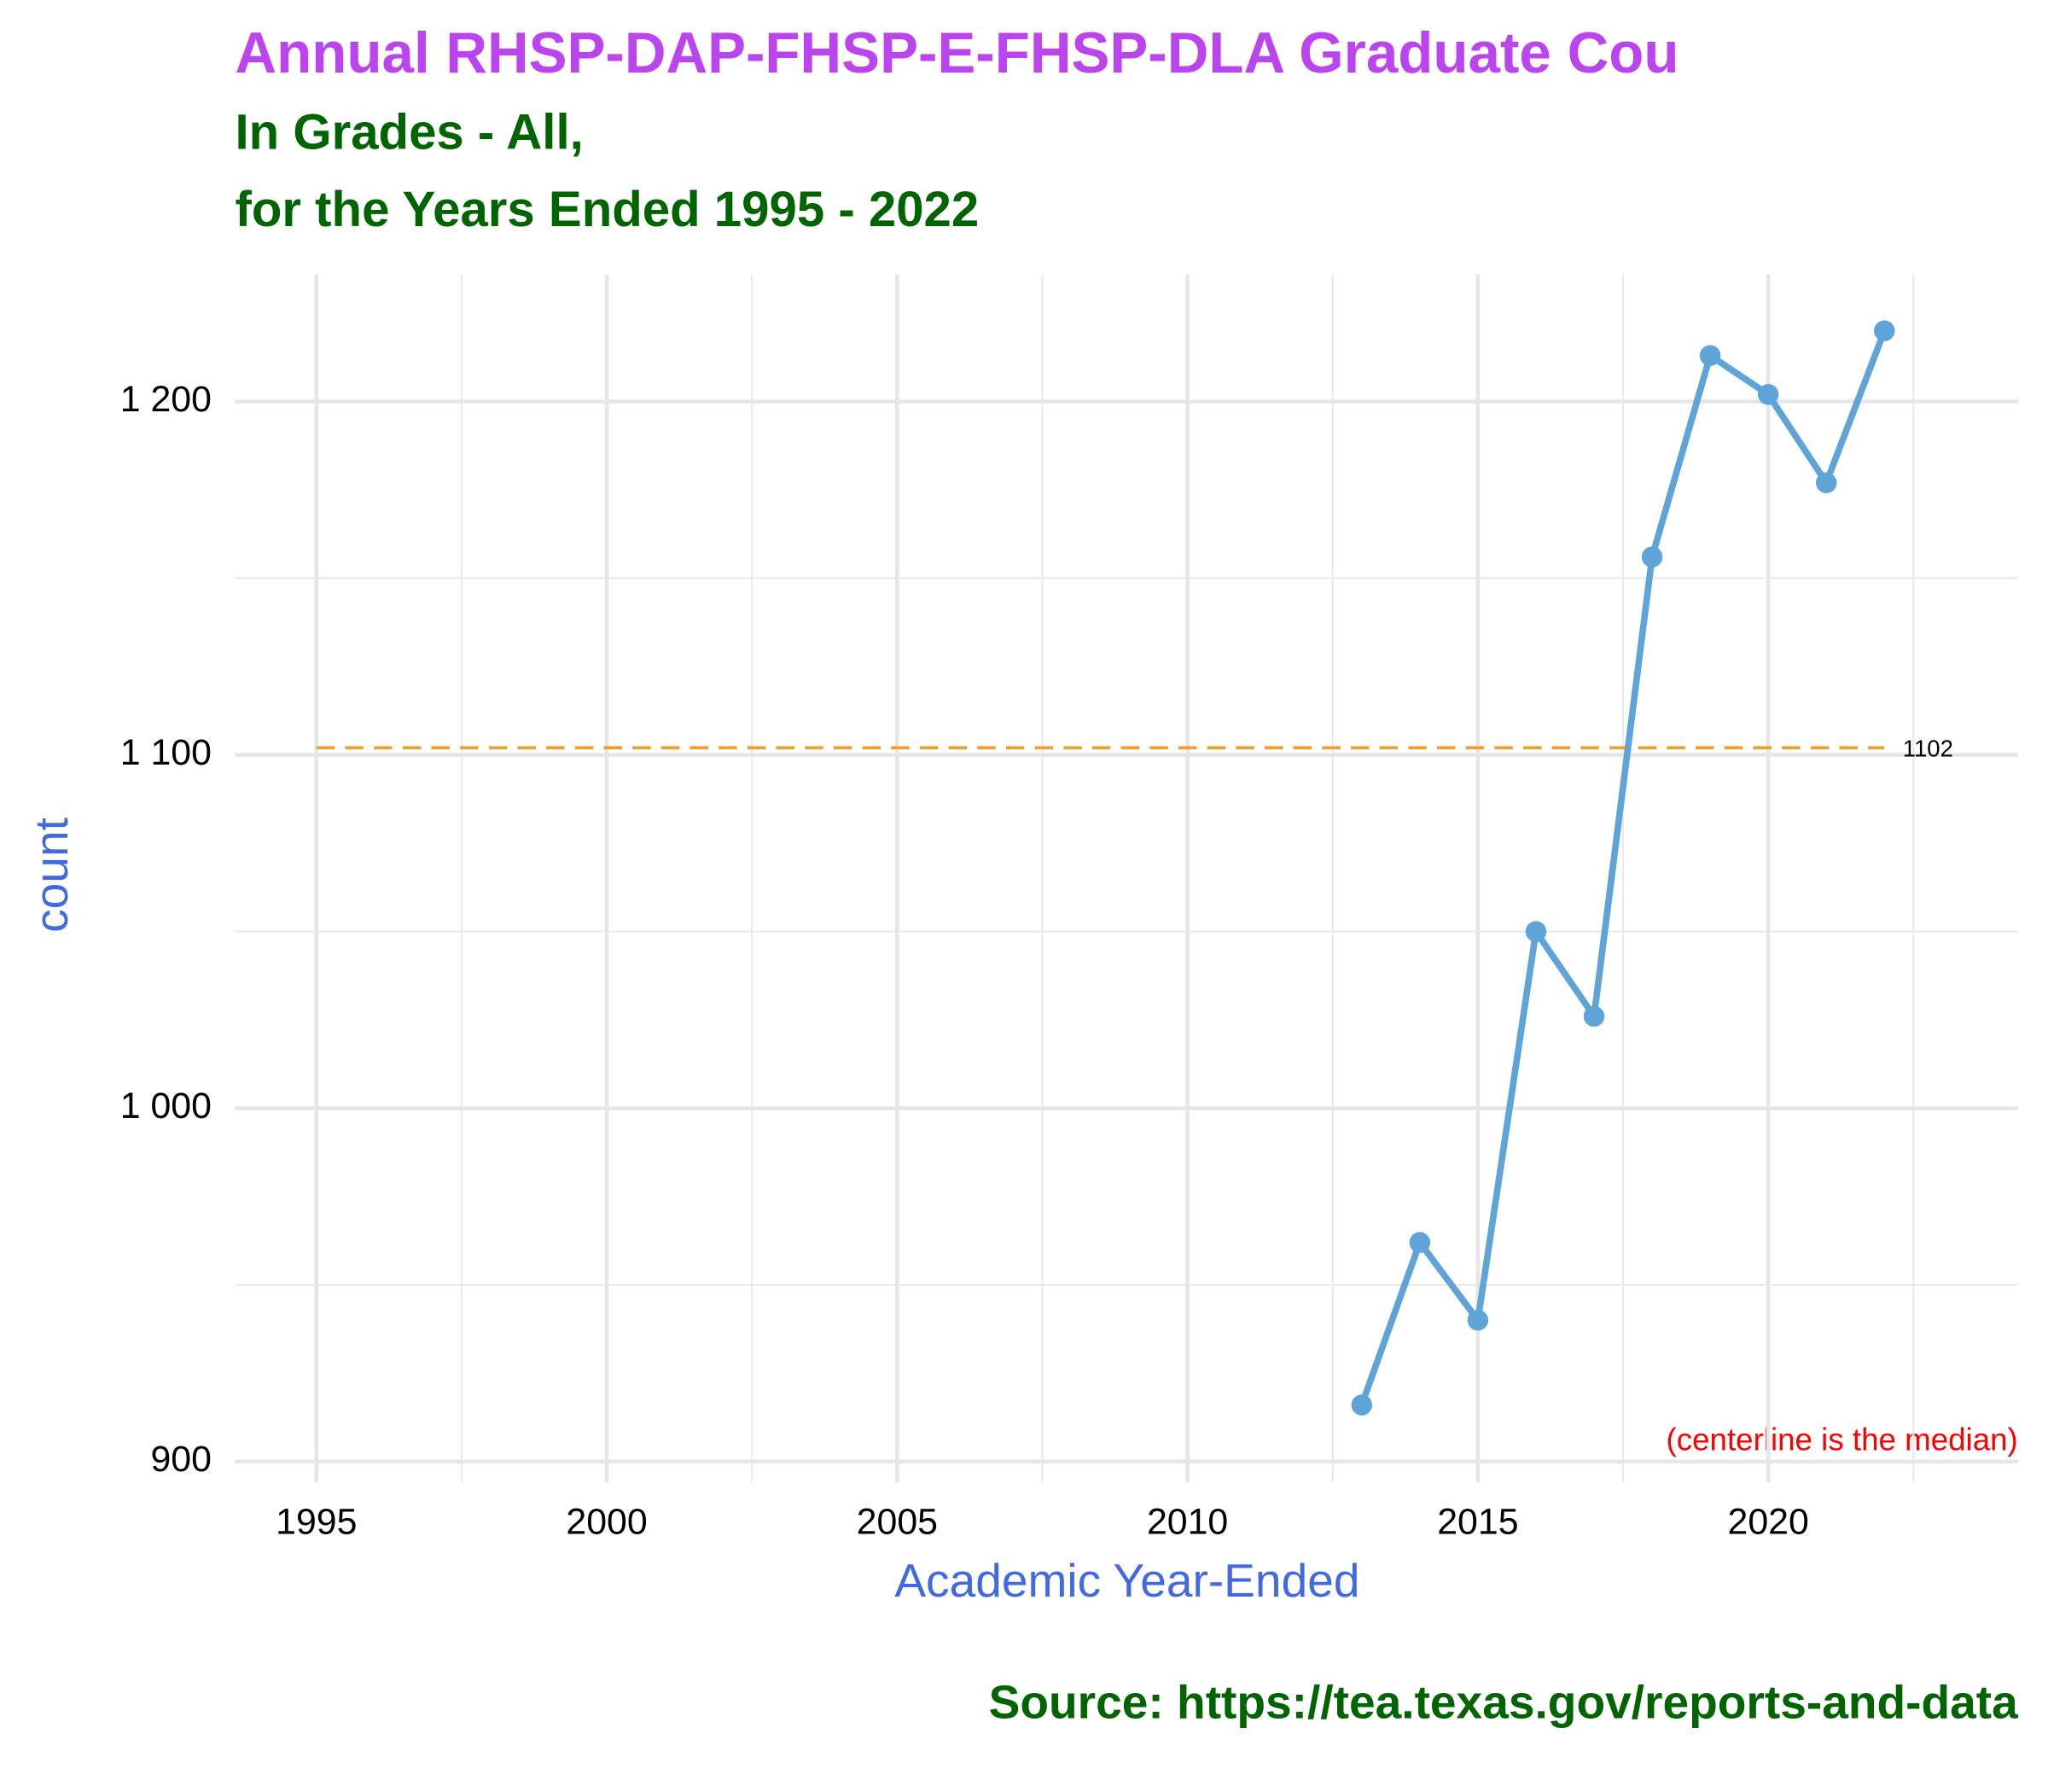 This screenshot has width=2048, height=1792. What do you see at coordinates (166, 399) in the screenshot?
I see `y-tick-label: 1 200` at bounding box center [166, 399].